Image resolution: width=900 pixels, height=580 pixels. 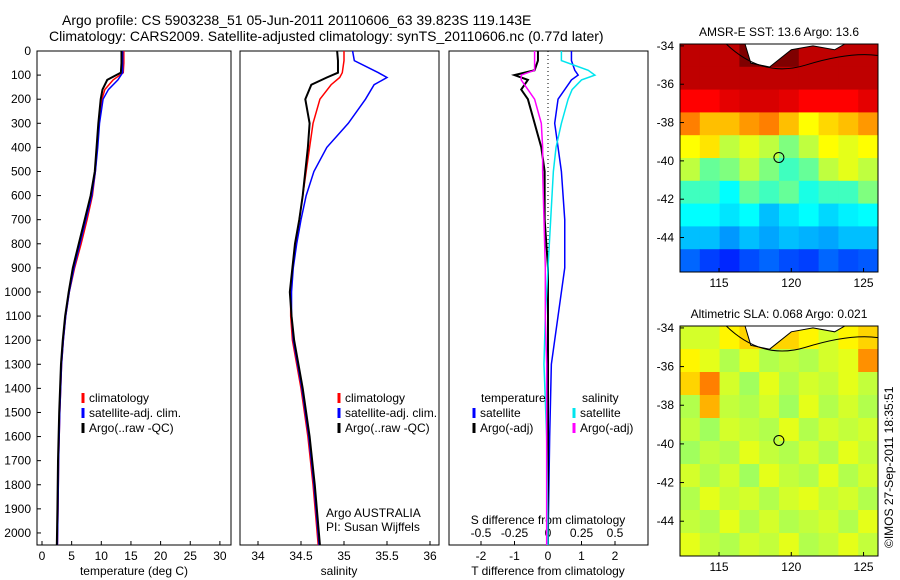 What do you see at coordinates (387, 428) in the screenshot?
I see `legend-label: Argo(..raw -QC)` at bounding box center [387, 428].